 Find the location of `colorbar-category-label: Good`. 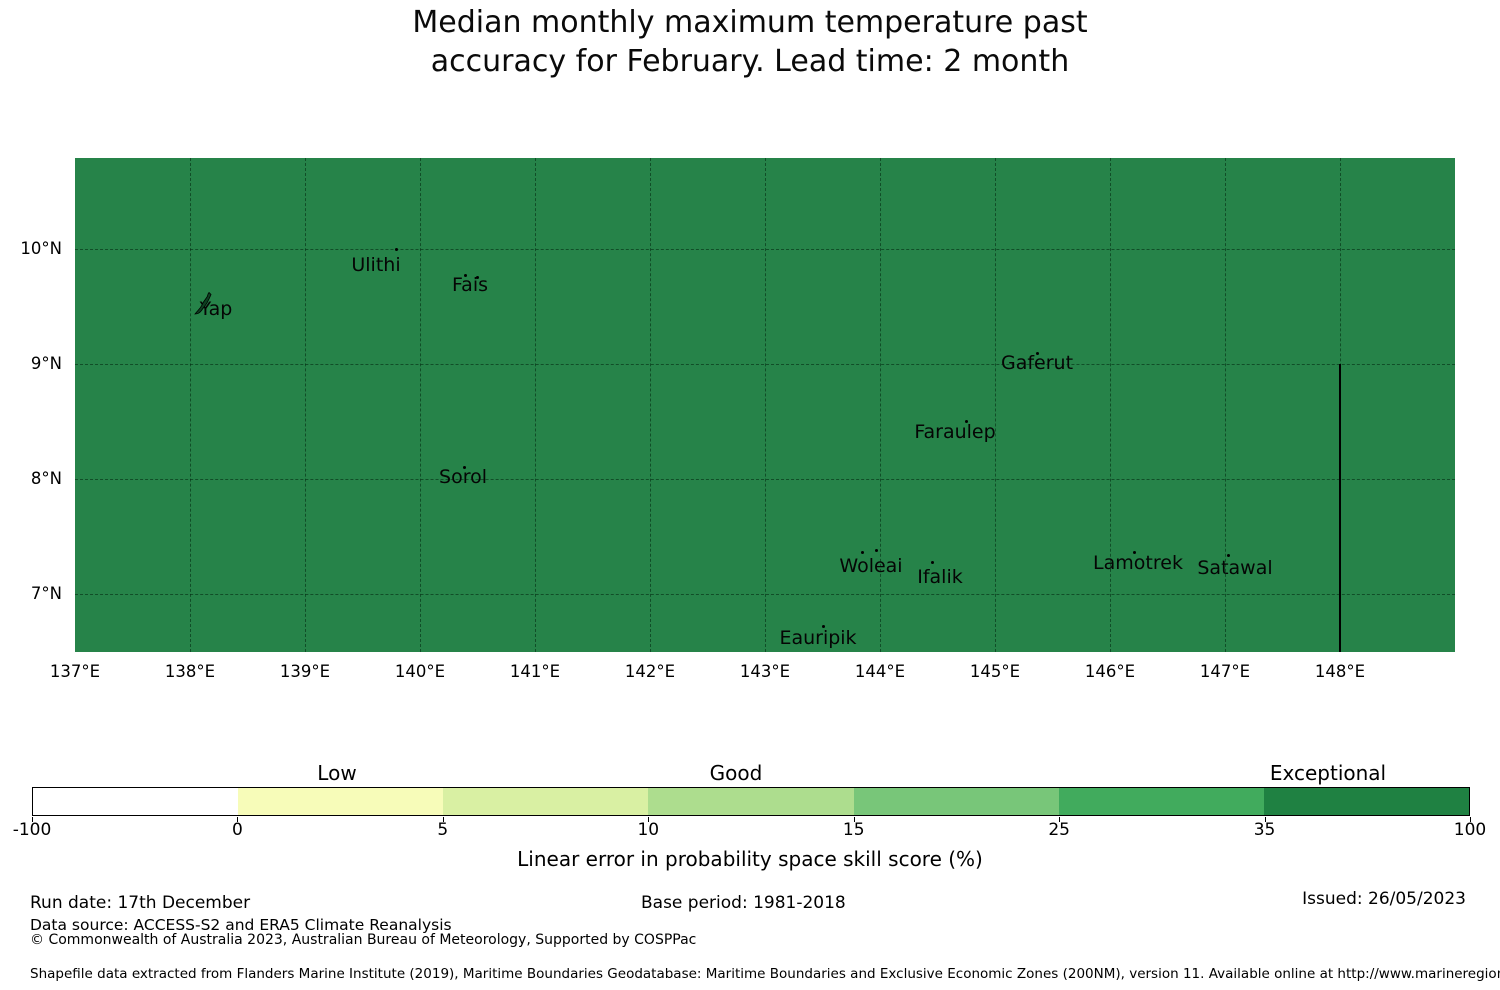

colorbar-category-label: Good is located at coordinates (736, 773).